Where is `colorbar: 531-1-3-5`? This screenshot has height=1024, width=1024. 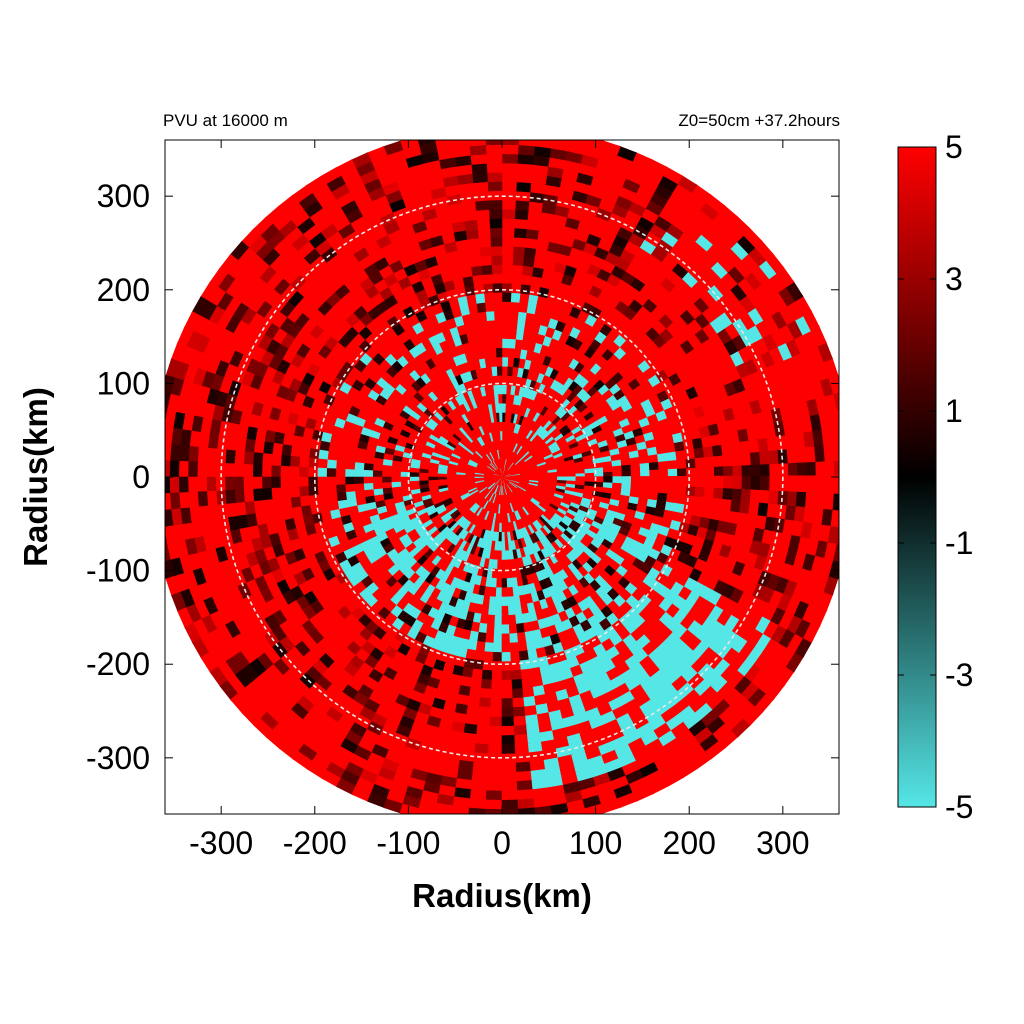 colorbar: 531-1-3-5 is located at coordinates (935, 477).